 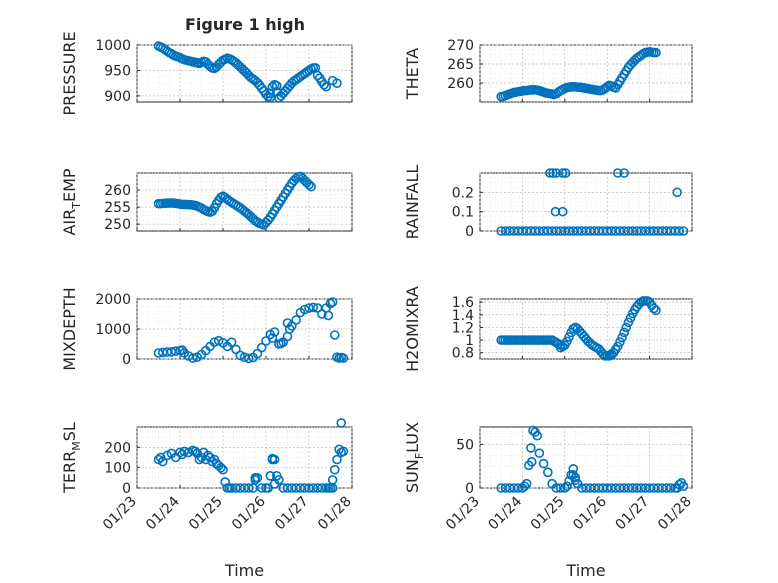 What do you see at coordinates (69, 328) in the screenshot?
I see `y-axis-label: MIXDEPTH` at bounding box center [69, 328].